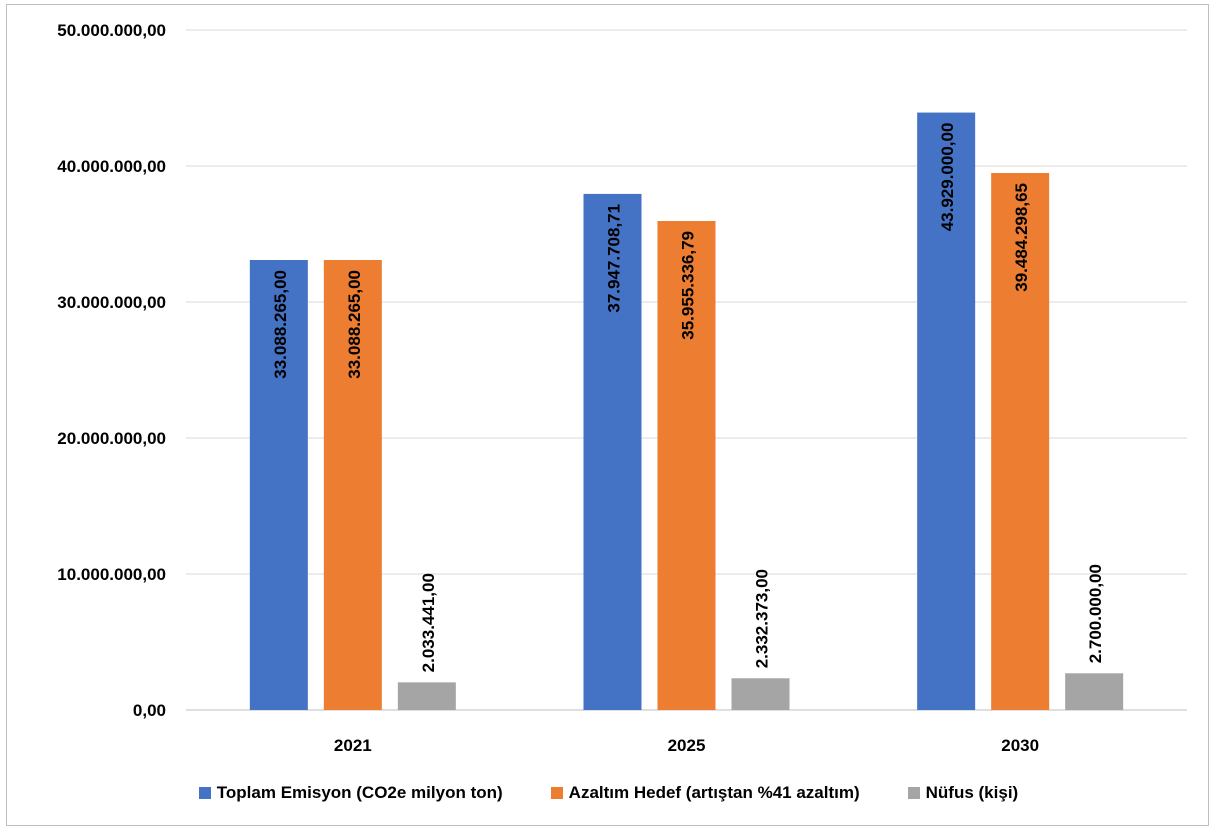 This screenshot has height=834, width=1217. Describe the element at coordinates (947, 177) in the screenshot. I see `data-label: 43.929.000,00` at that location.